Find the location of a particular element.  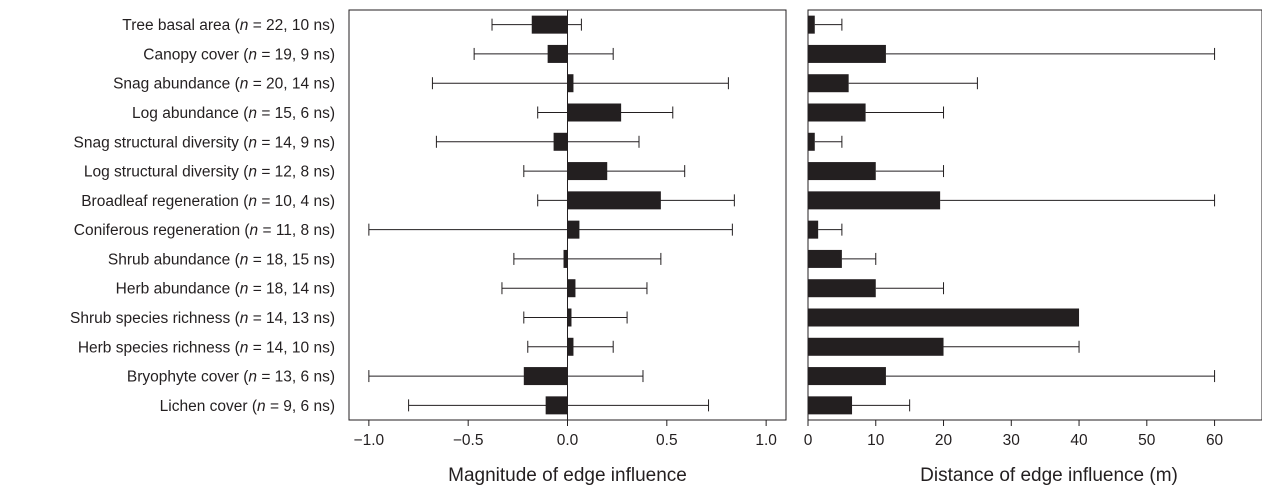

category-label: Herb species richness (n = 14, 10 ns) is located at coordinates (206, 347).